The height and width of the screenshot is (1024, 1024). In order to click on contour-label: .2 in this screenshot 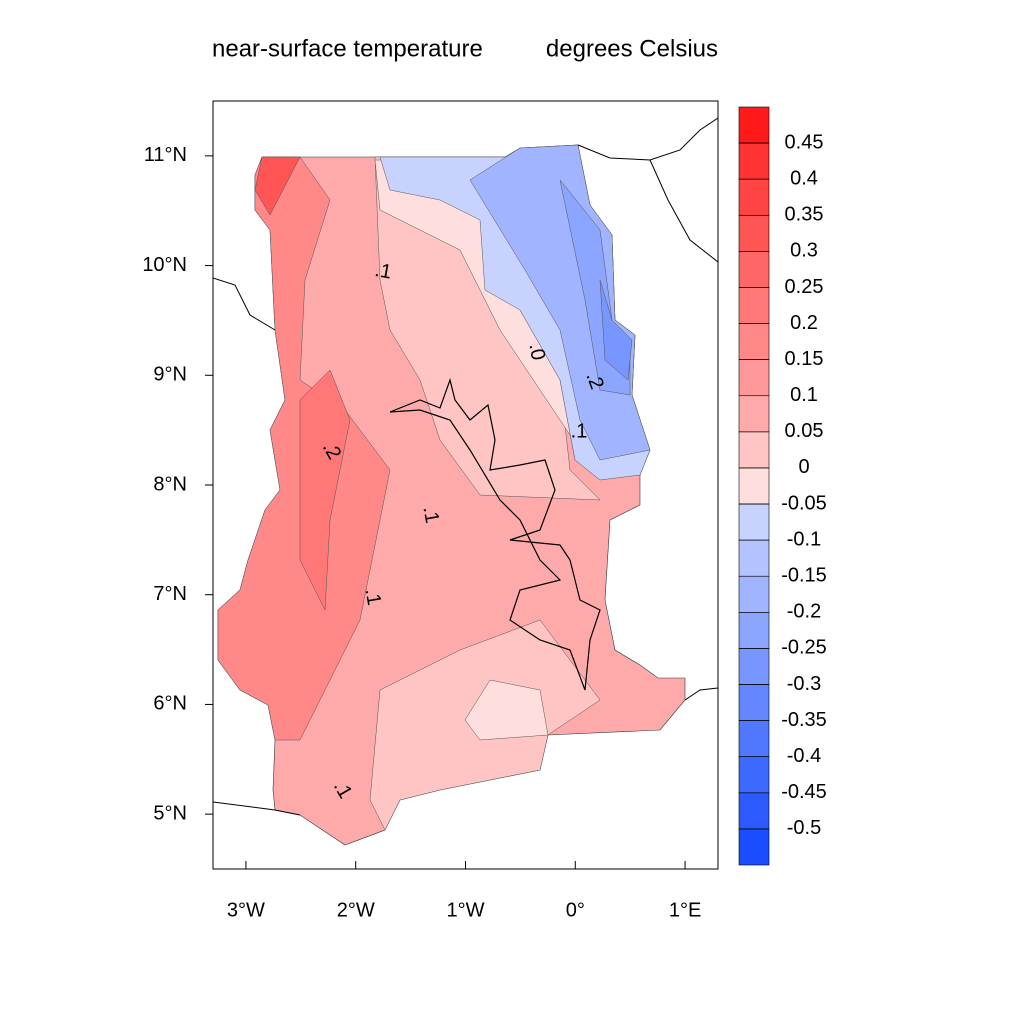, I will do `click(594, 380)`.